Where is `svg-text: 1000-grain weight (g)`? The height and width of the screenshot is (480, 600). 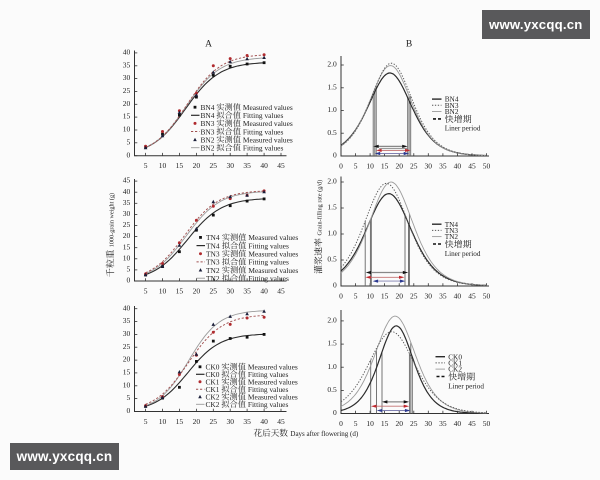 svg-text: 1000-grain weight (g) is located at coordinates (112, 220).